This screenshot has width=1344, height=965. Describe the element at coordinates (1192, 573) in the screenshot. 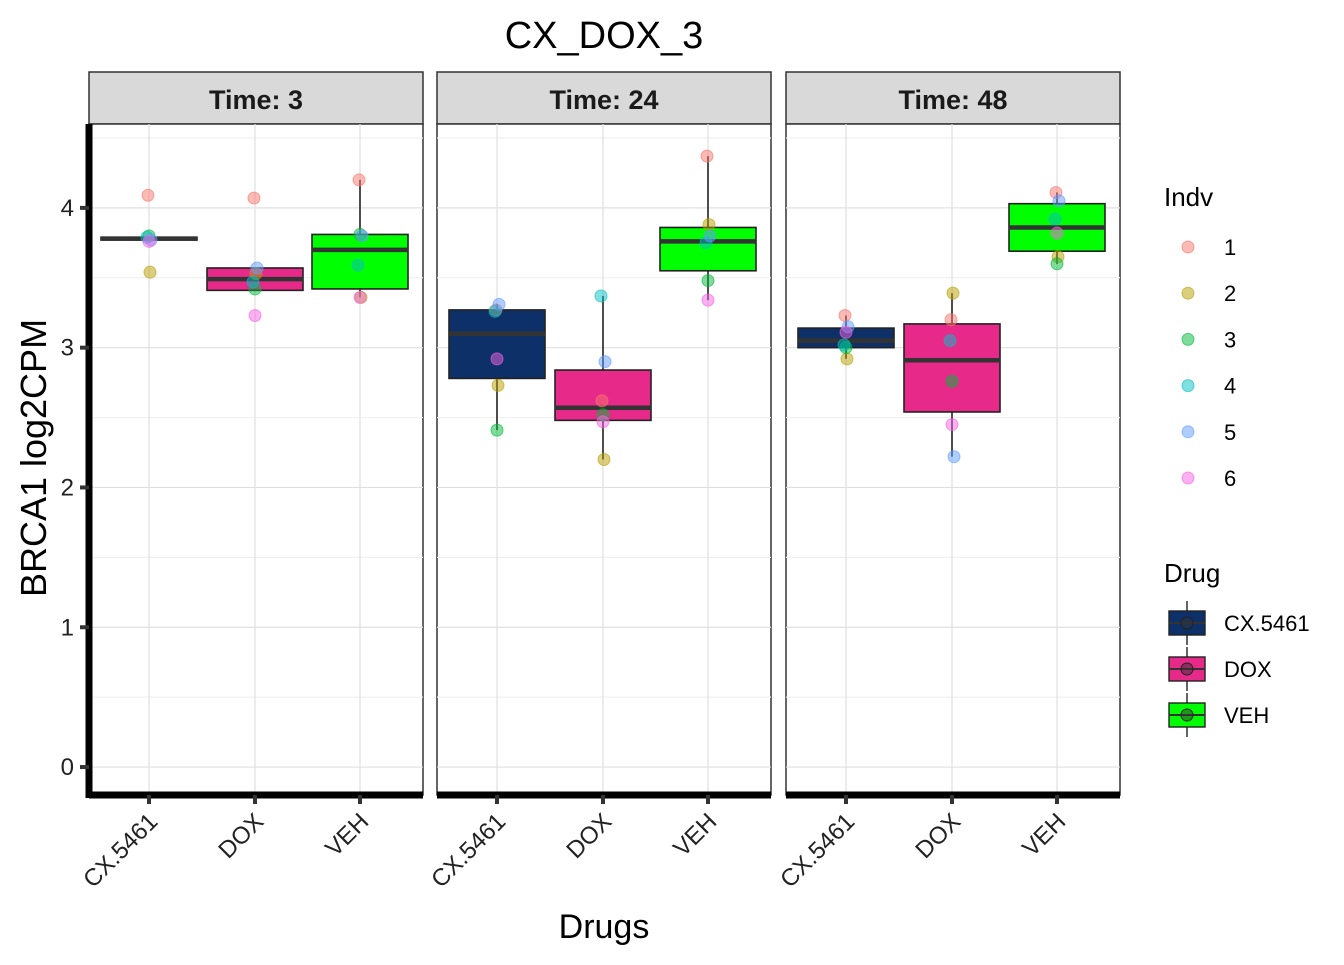

I see `legend-title-drug: Drug` at that location.